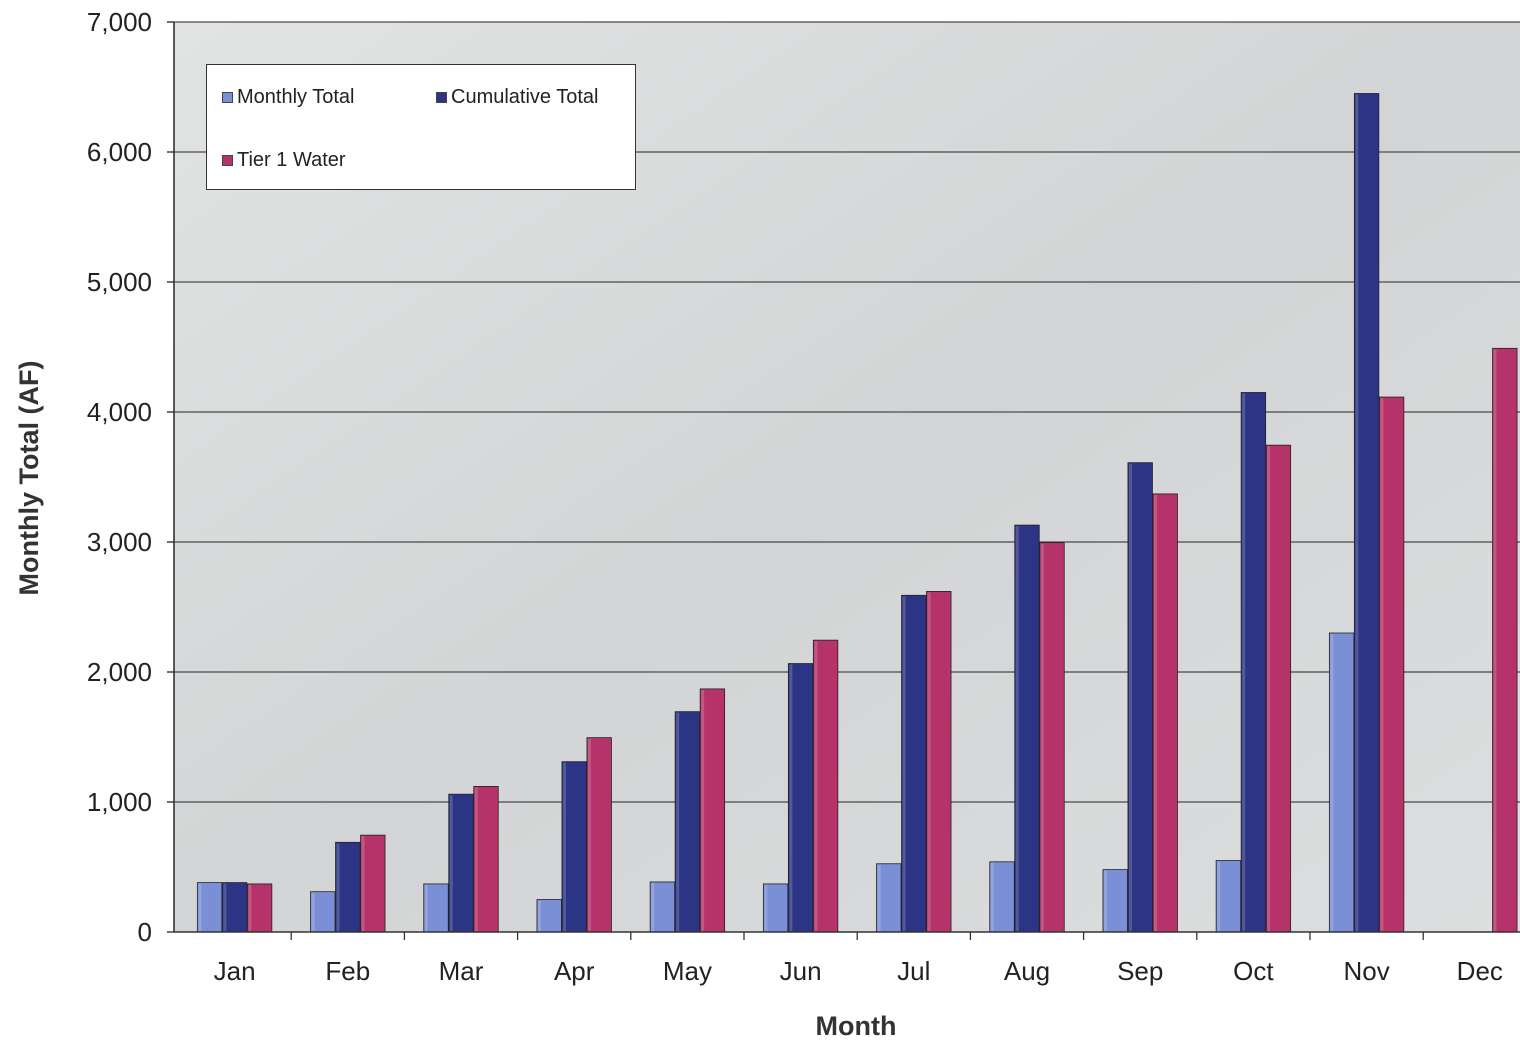 This screenshot has width=1520, height=1044. What do you see at coordinates (259, 908) in the screenshot?
I see `bar-tier-1-water-jan` at bounding box center [259, 908].